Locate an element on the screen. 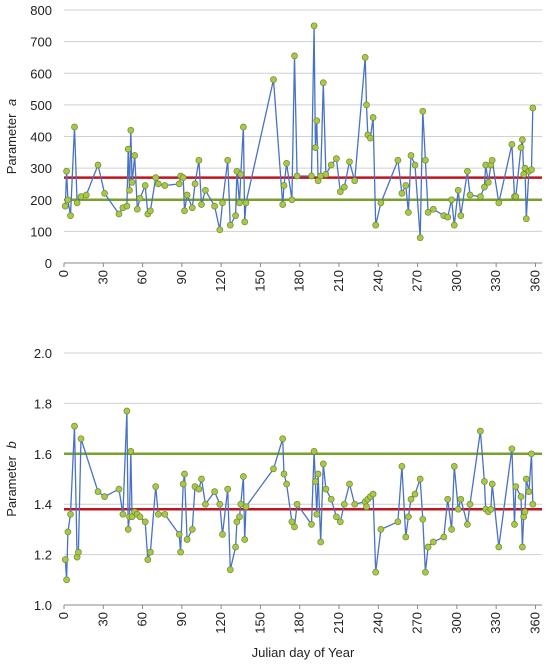 Image resolution: width=550 pixels, height=668 pixels. y-tick-label: 600 is located at coordinates (41, 73).